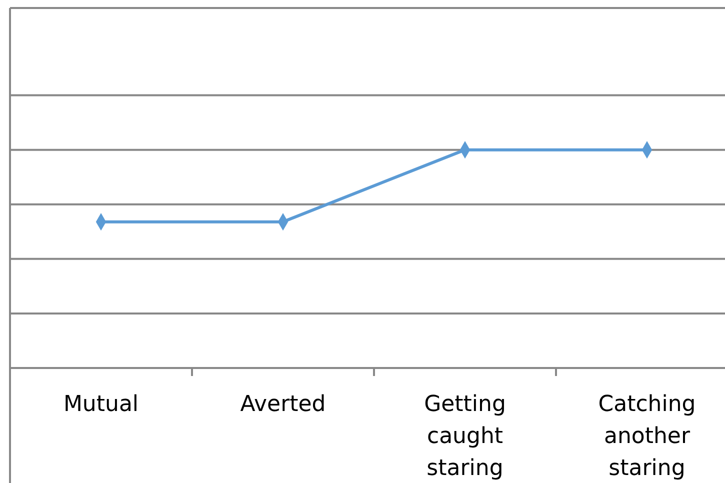 The width and height of the screenshot is (725, 483). What do you see at coordinates (465, 436) in the screenshot?
I see `x-tick-label: Getting caught staring` at bounding box center [465, 436].